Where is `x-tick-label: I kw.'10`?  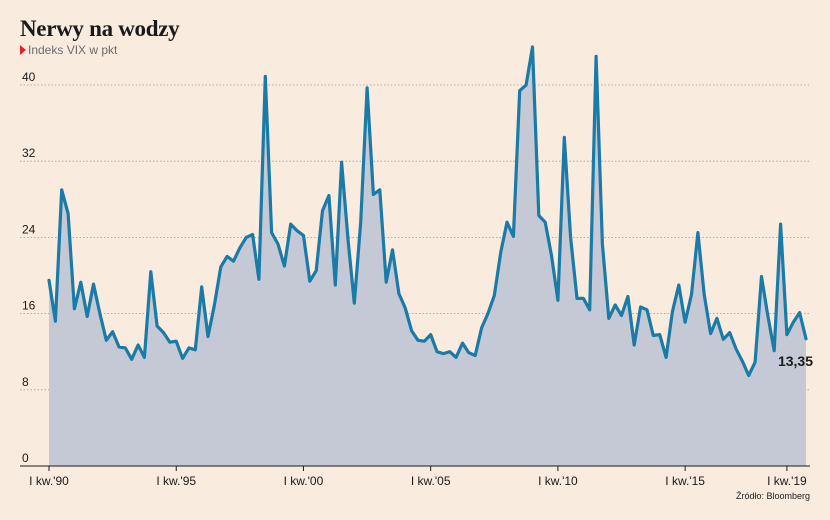 x-tick-label: I kw.'10 is located at coordinates (558, 481).